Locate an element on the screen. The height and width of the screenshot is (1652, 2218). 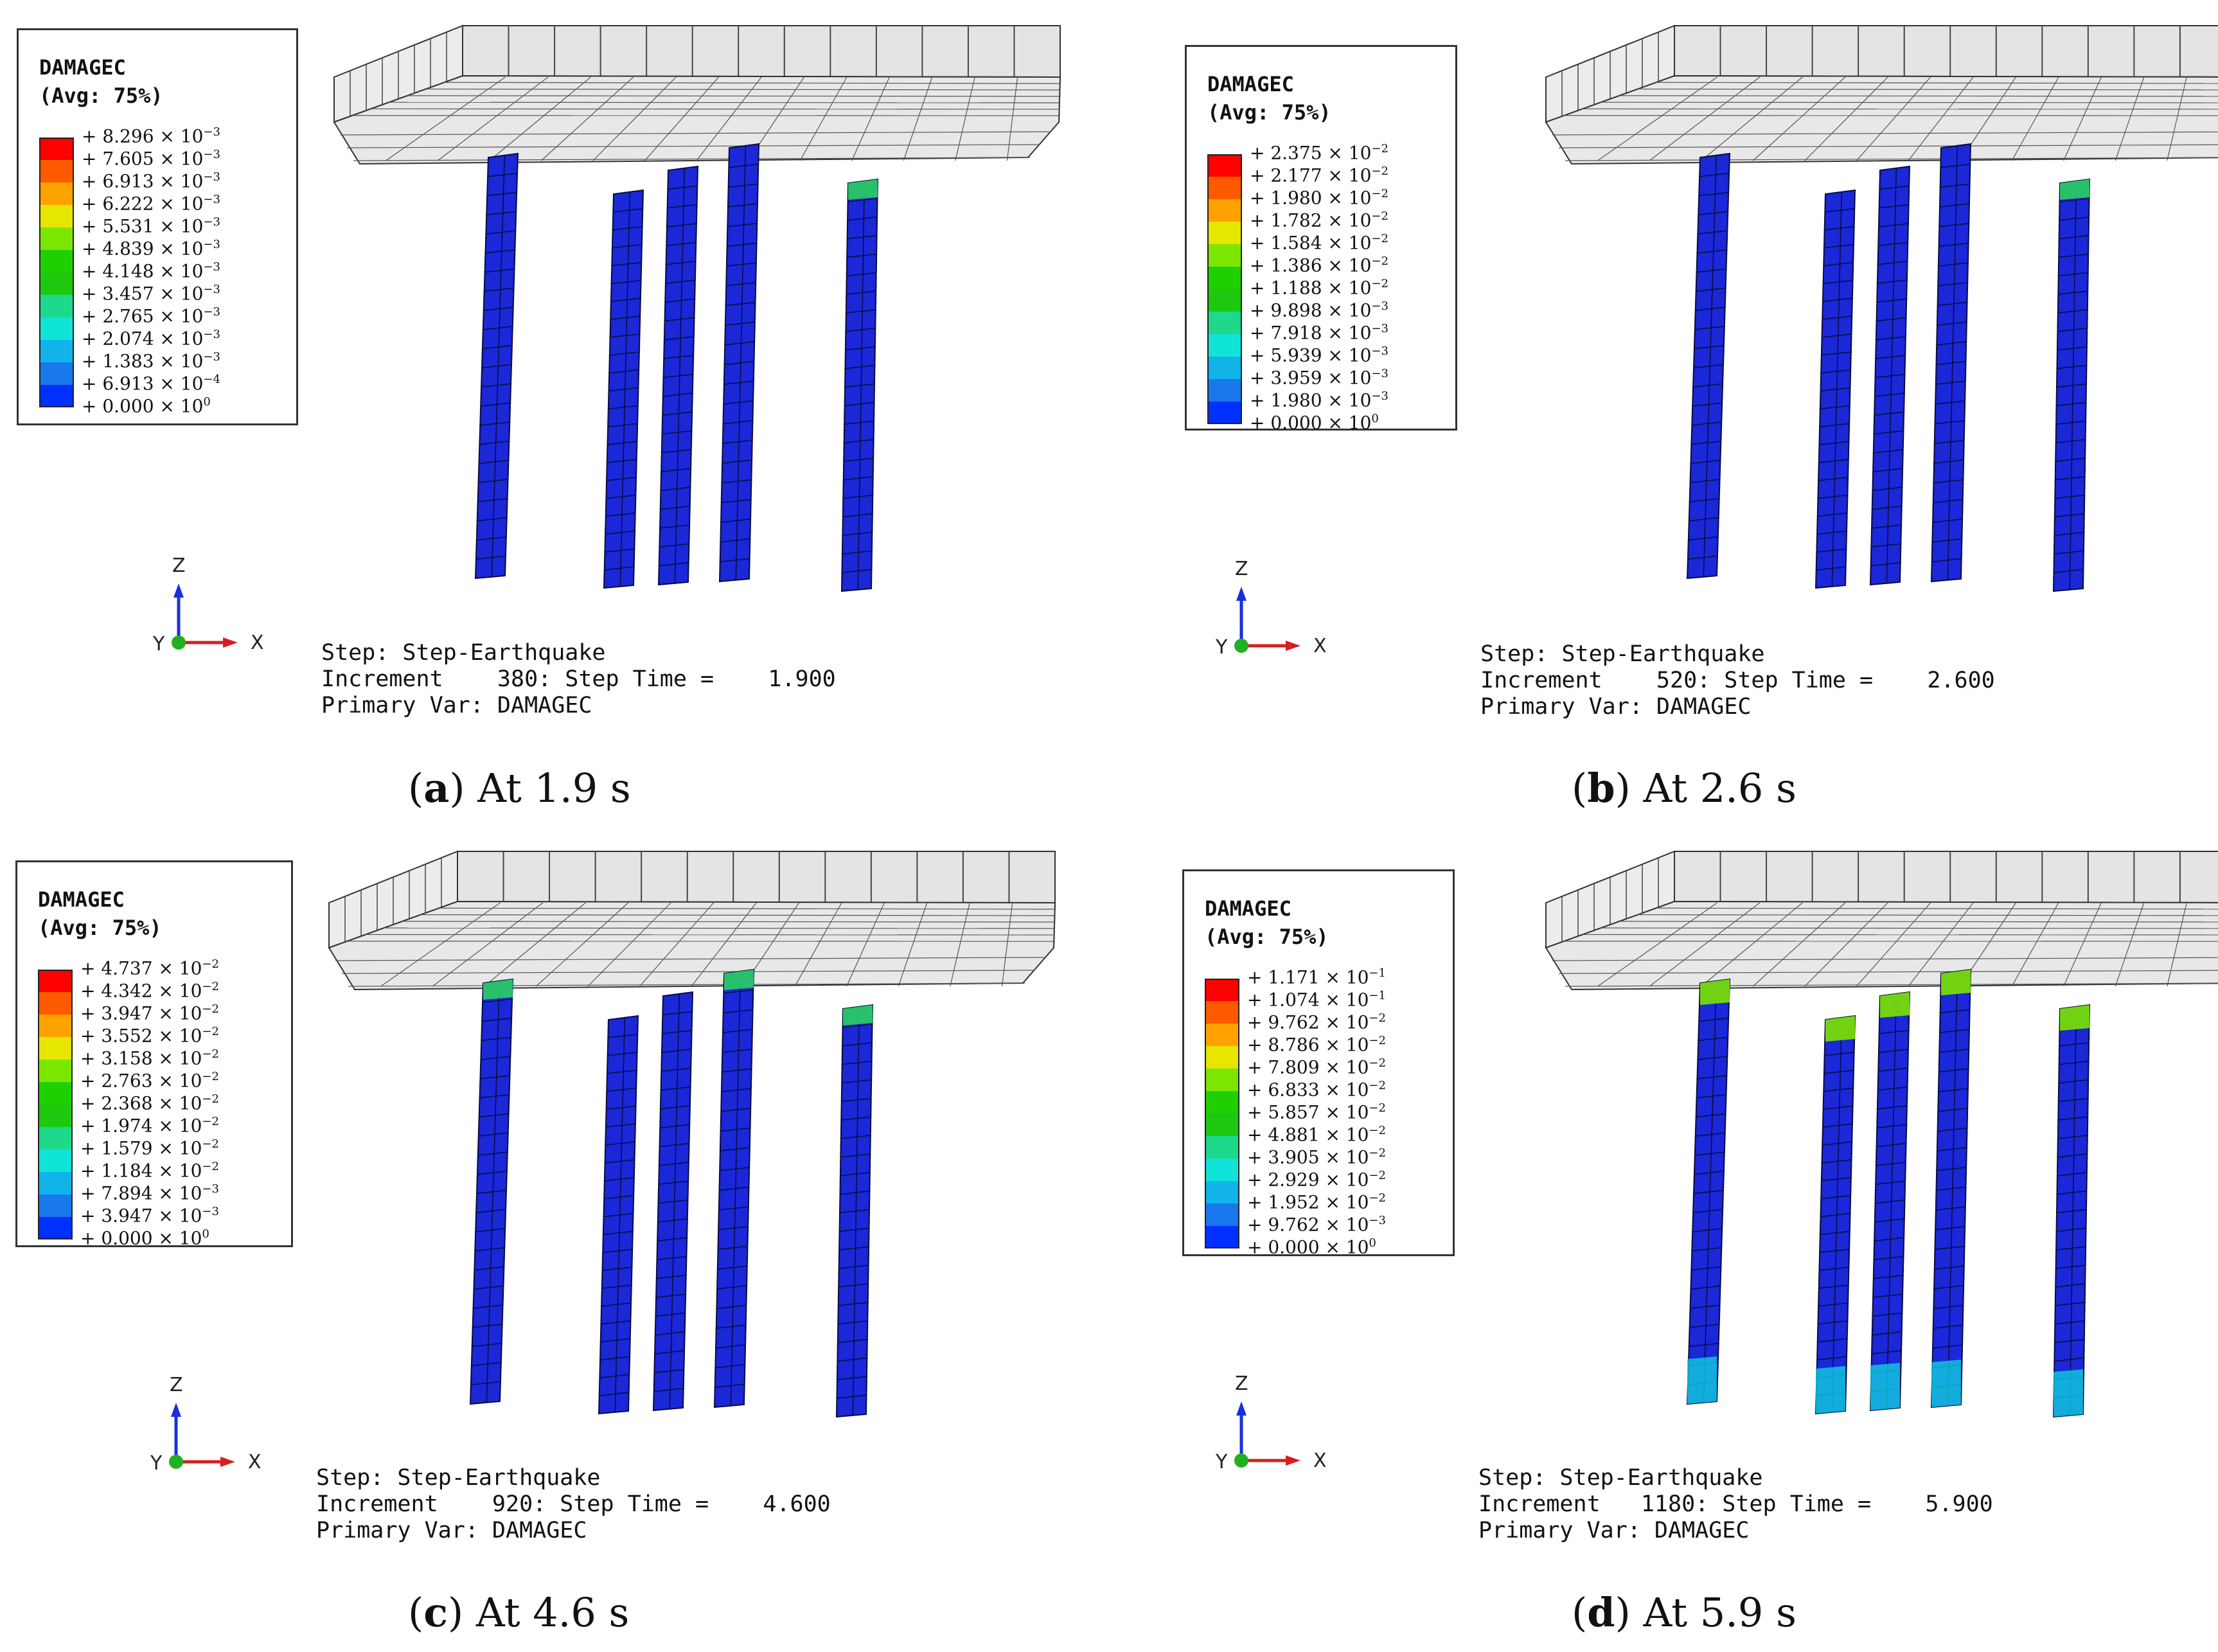
legend-value: + 2.074 × 10−3 is located at coordinates (151, 338).